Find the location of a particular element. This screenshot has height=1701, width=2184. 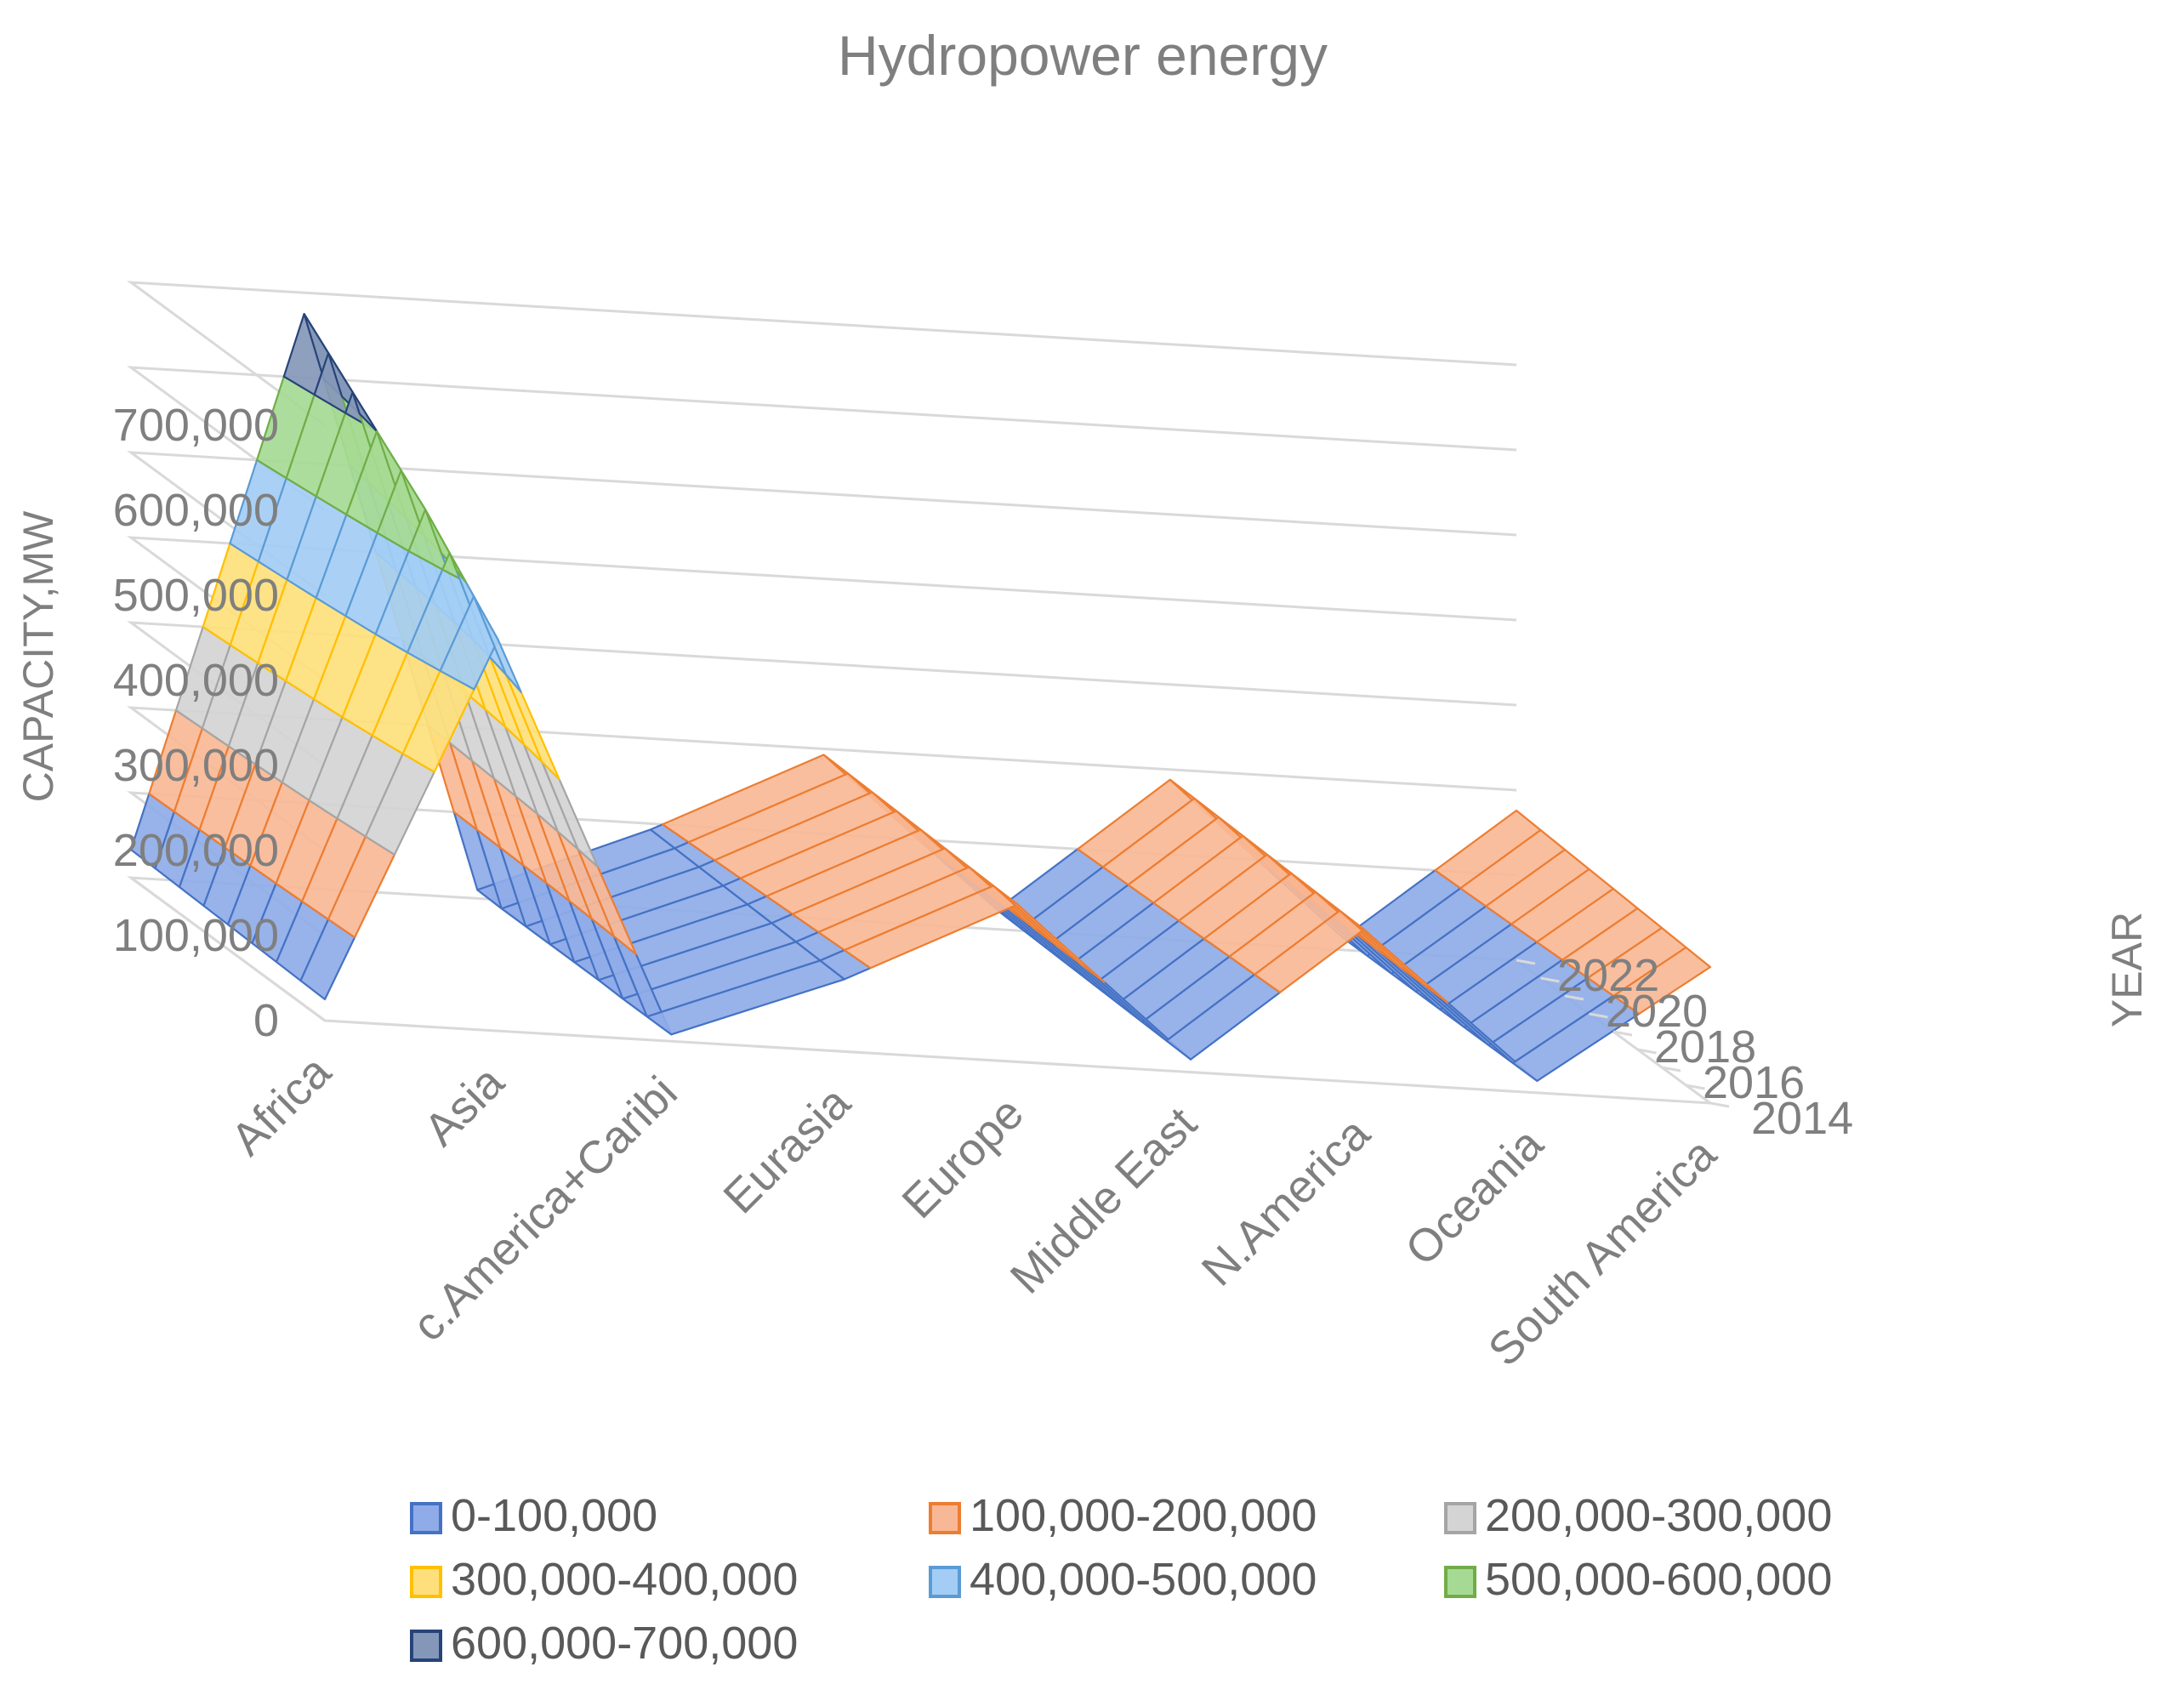

legend-label: 300,000-400,000 is located at coordinates (624, 1579).